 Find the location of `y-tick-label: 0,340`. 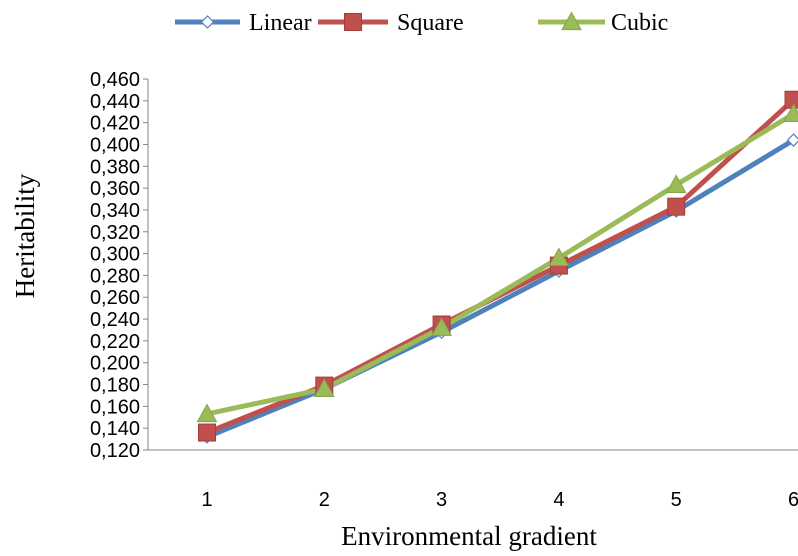

y-tick-label: 0,340 is located at coordinates (115, 211).